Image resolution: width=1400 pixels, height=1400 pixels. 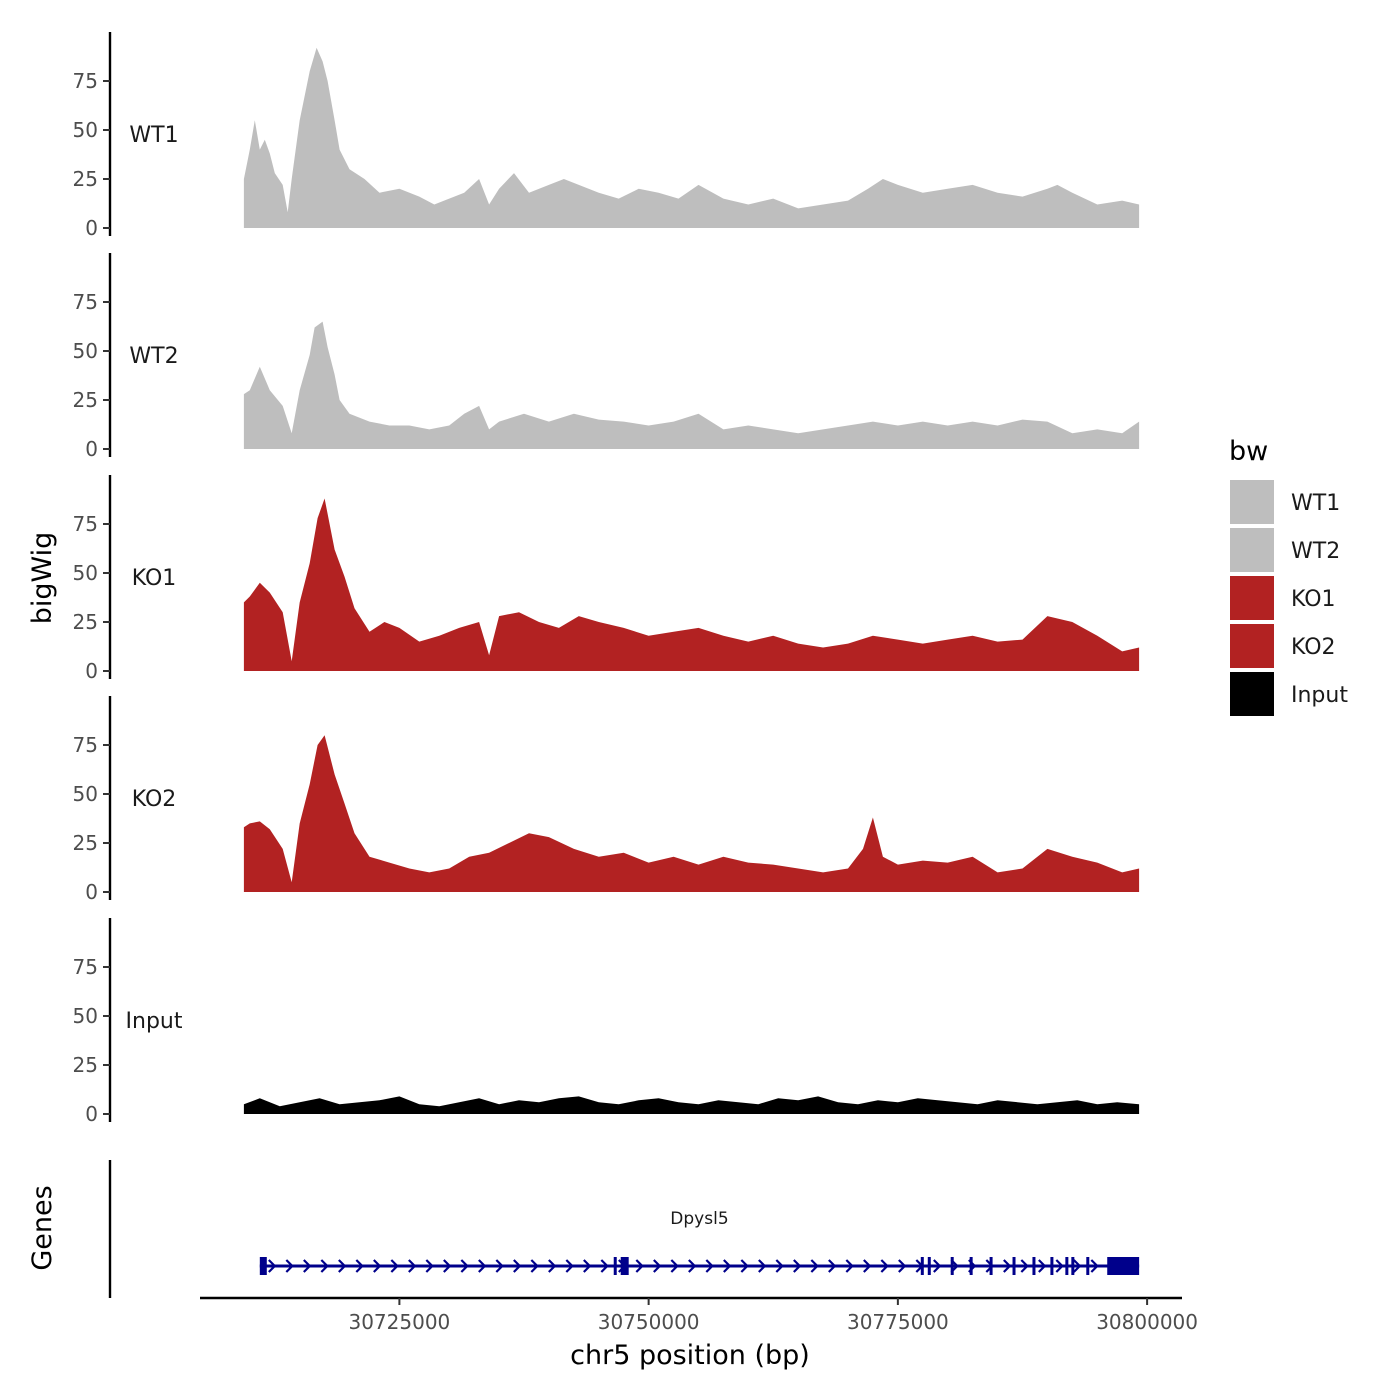 I want to click on x-tick-label: 30725000, so click(x=399, y=1322).